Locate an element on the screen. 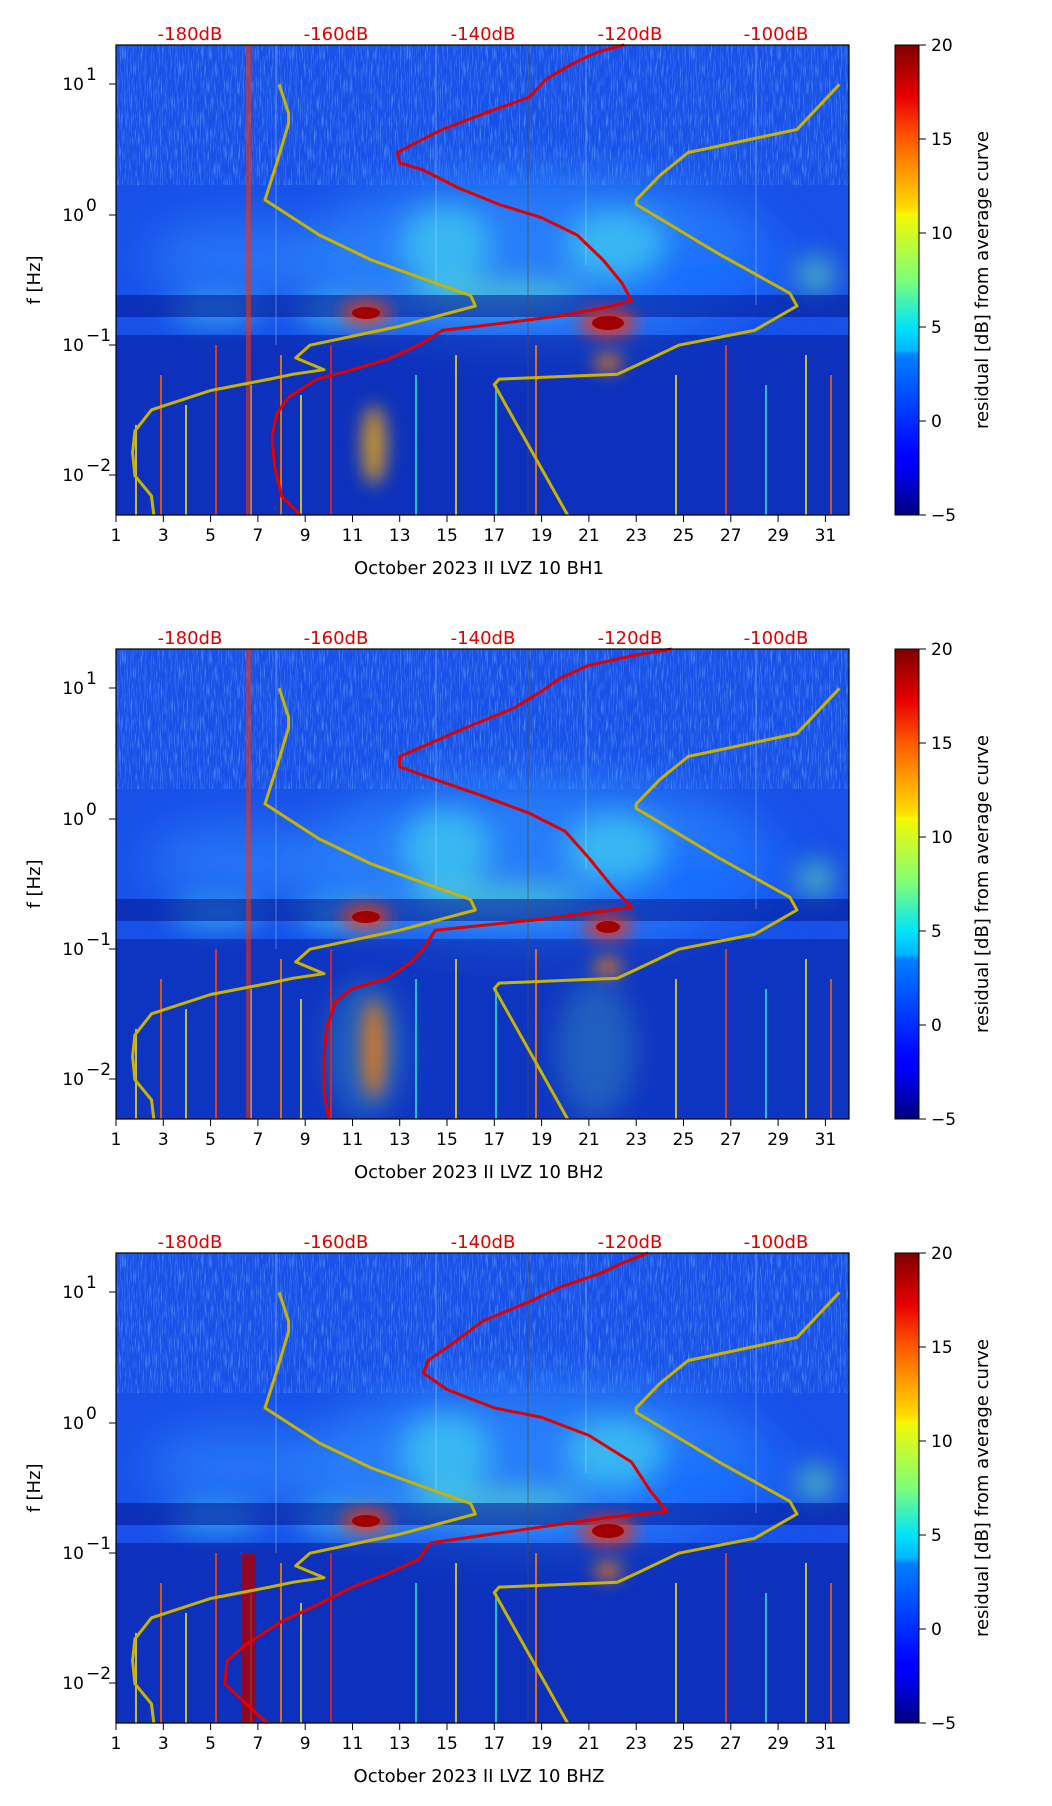 The height and width of the screenshot is (1806, 1052). y-axis-label-1: f [Hz] is located at coordinates (34, 279).